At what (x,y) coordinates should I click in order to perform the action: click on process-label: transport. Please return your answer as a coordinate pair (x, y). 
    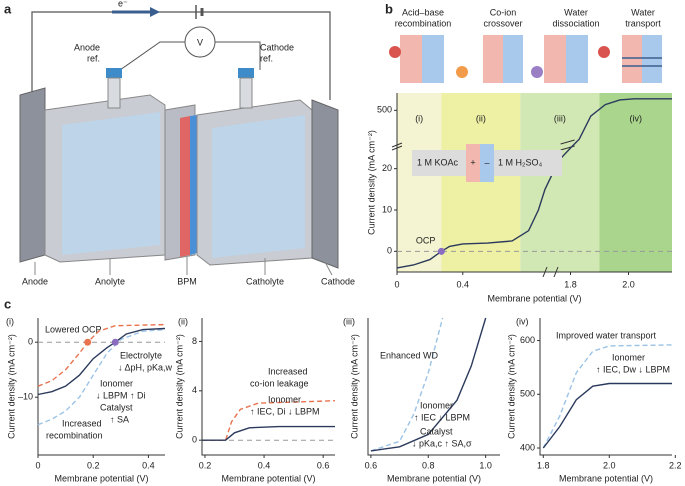
    Looking at the image, I should click on (643, 23).